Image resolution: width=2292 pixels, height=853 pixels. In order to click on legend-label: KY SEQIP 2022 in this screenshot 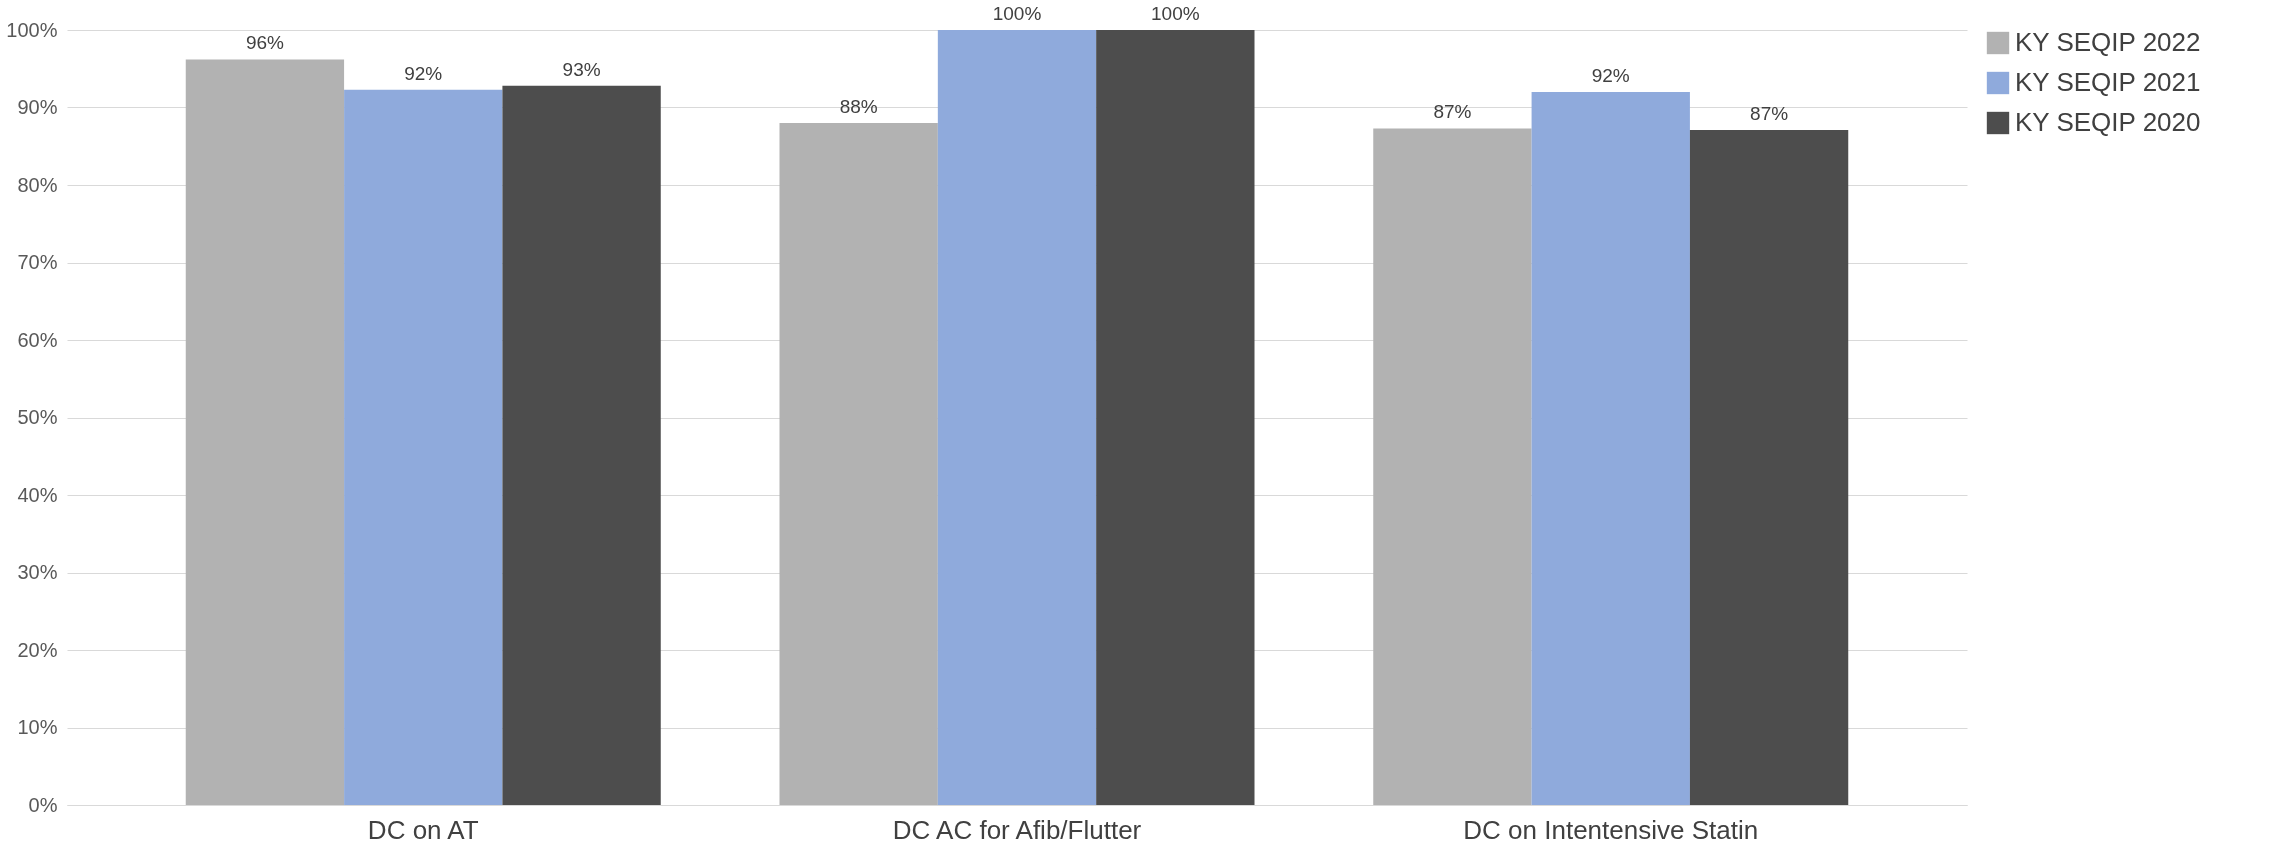, I will do `click(2108, 42)`.